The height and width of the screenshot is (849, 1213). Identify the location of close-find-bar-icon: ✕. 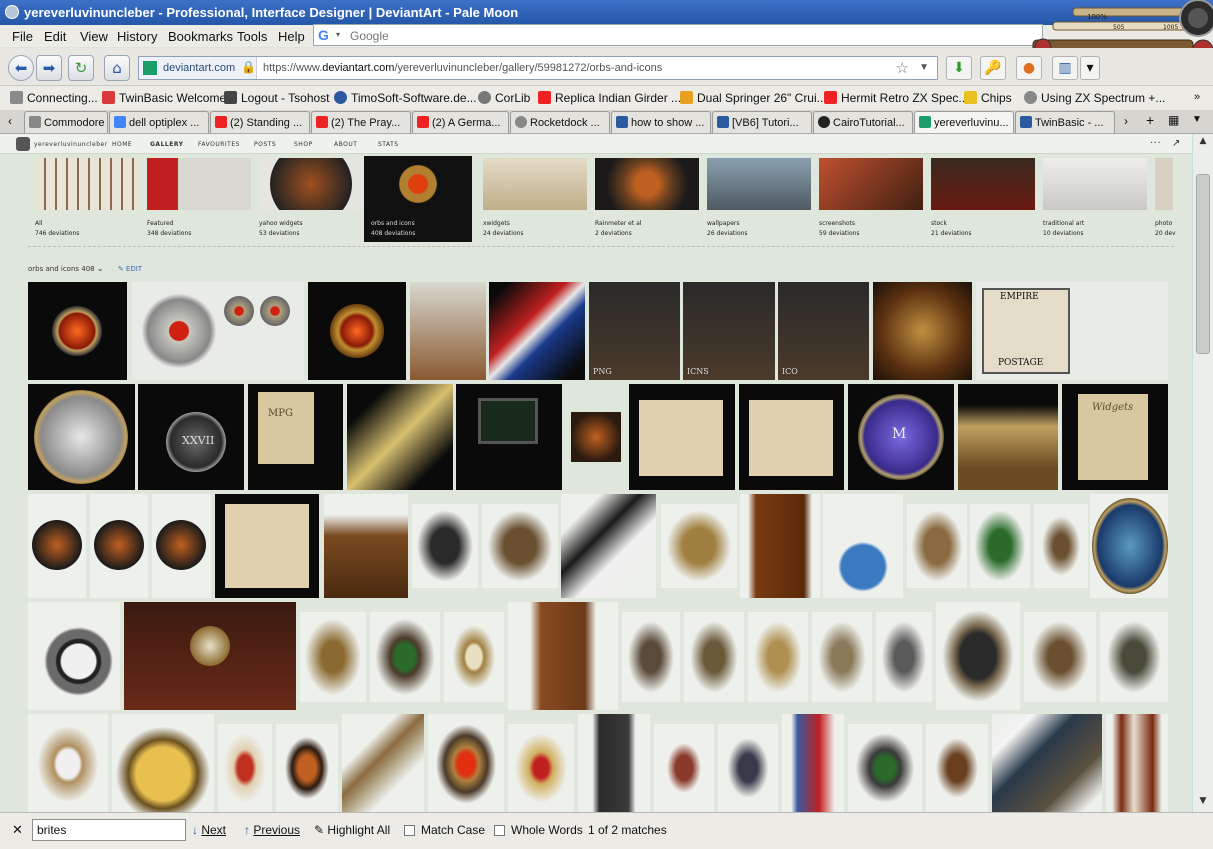
(17, 829).